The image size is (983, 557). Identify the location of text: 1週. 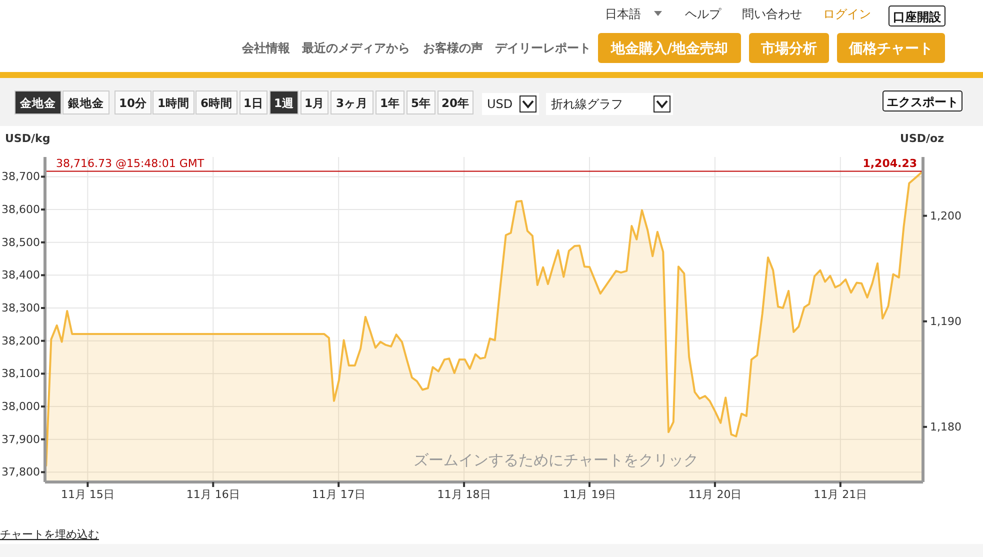
(284, 103).